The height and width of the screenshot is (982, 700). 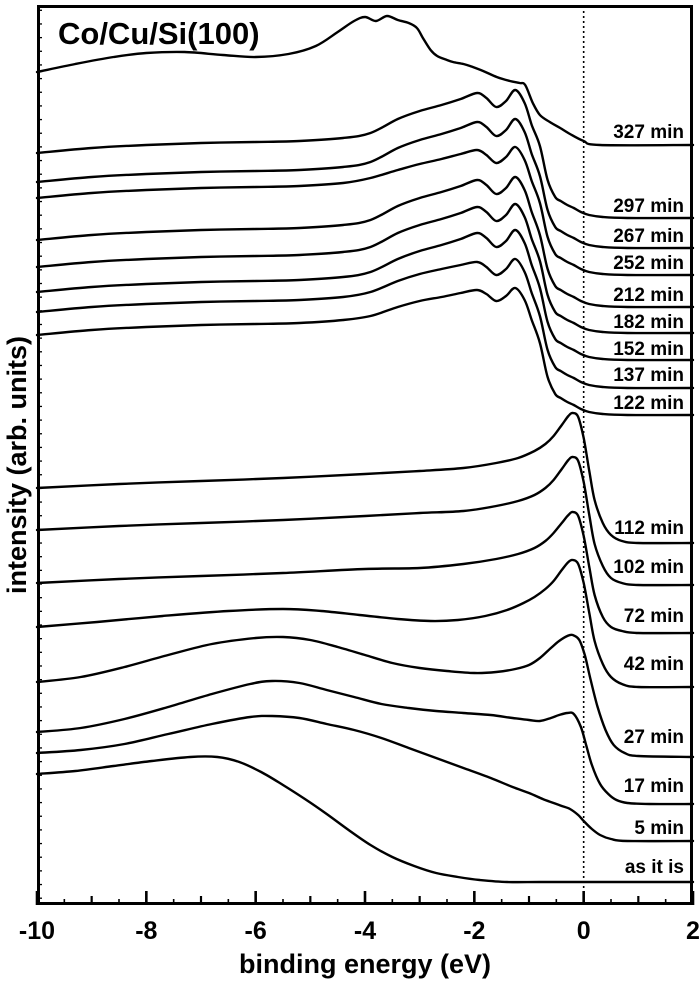 What do you see at coordinates (648, 295) in the screenshot?
I see `curve-label: 212 min` at bounding box center [648, 295].